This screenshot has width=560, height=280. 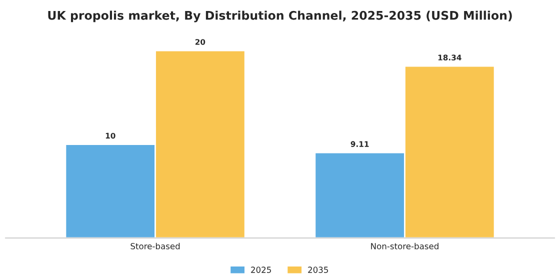 I want to click on legend-label: 2025, so click(x=261, y=269).